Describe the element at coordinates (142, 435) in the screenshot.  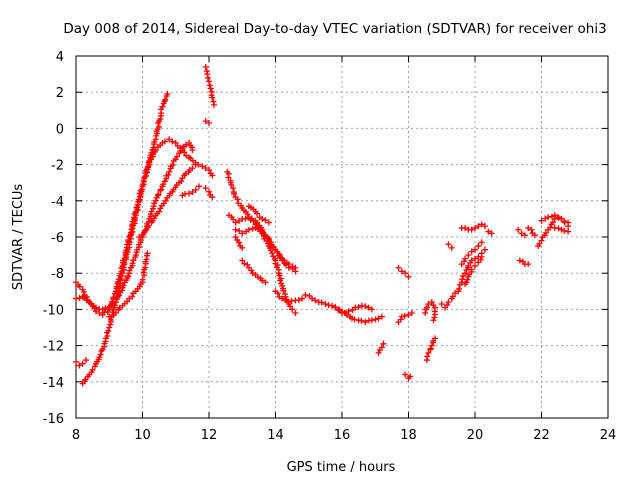
I see `x-tick-label: 10` at that location.